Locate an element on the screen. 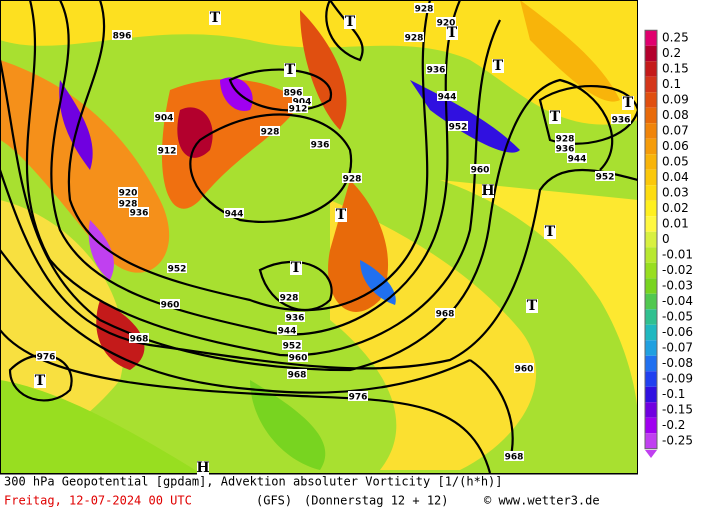  contour-label: 976 is located at coordinates (46, 358).